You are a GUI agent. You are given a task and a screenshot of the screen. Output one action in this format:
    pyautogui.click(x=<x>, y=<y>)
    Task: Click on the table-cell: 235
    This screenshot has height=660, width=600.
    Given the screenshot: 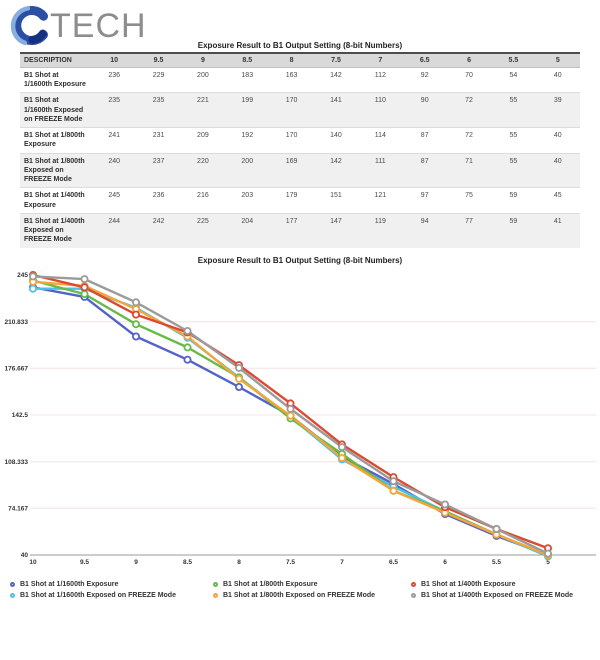 What is the action you would take?
    pyautogui.click(x=158, y=101)
    